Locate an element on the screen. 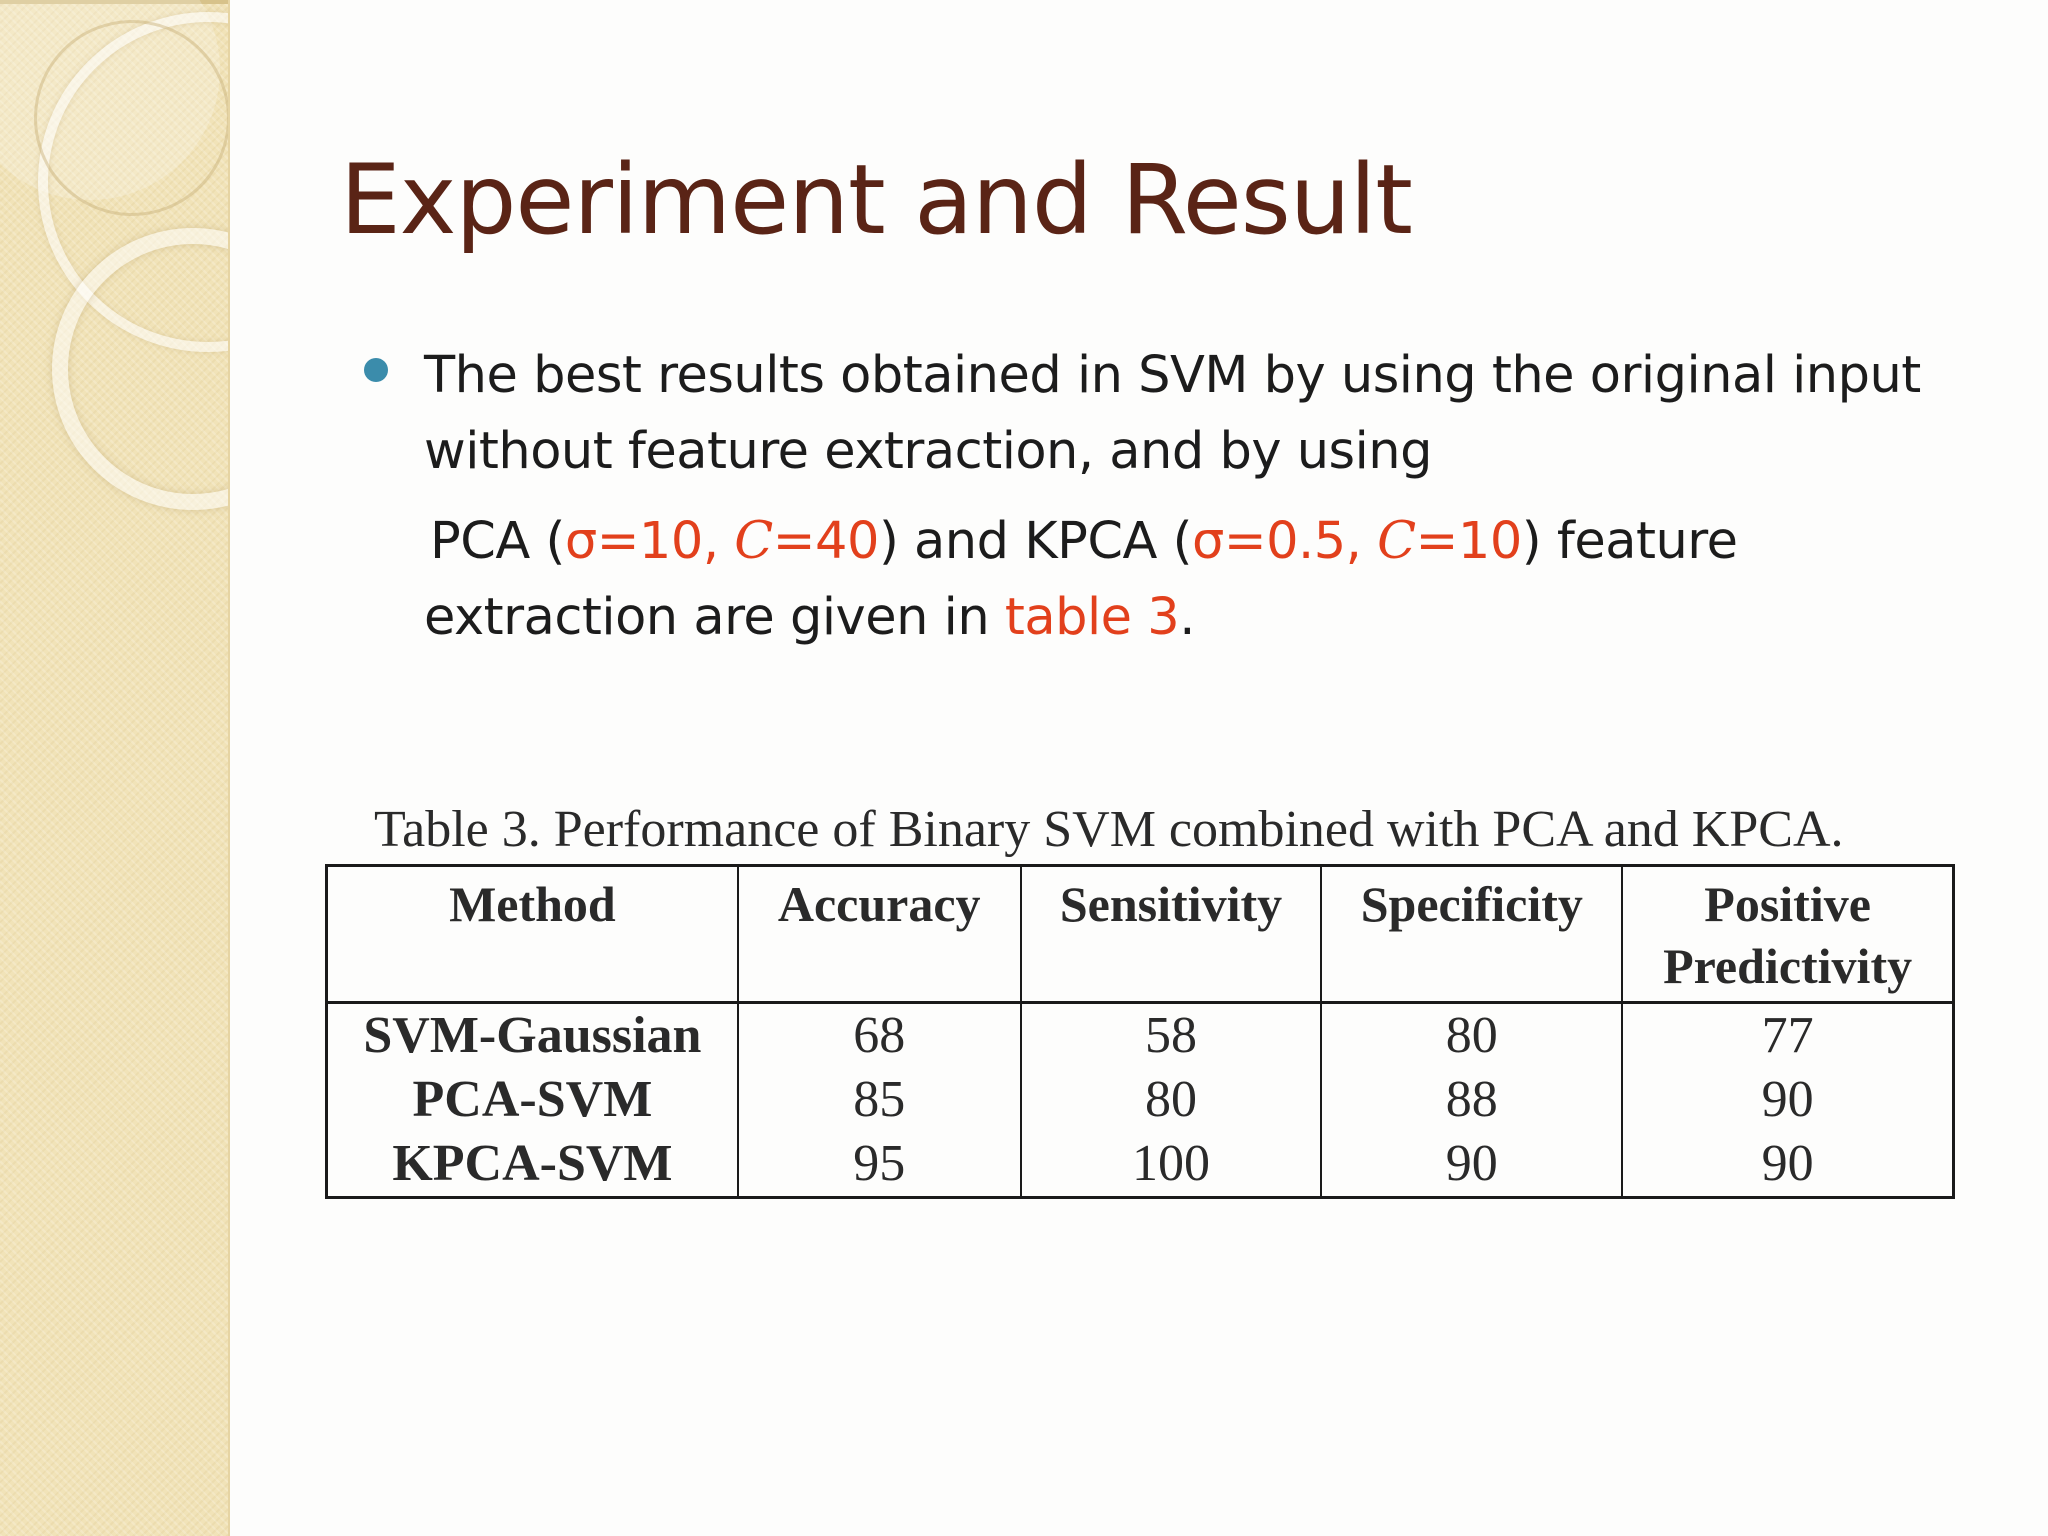 The height and width of the screenshot is (1536, 2048). table-reference: table 3 is located at coordinates (1092, 617).